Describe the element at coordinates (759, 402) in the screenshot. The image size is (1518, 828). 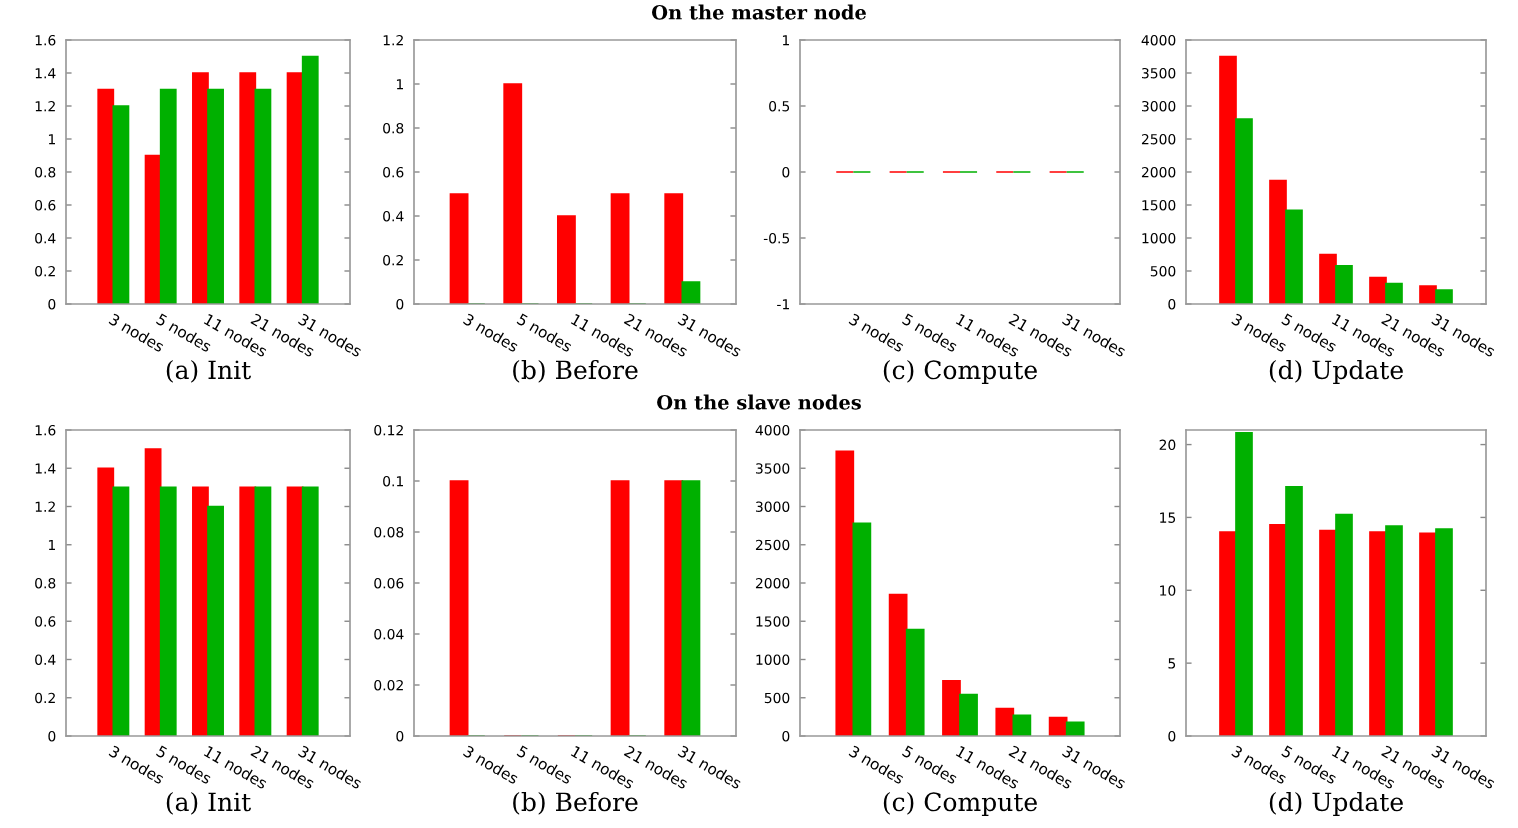
I see `text: On the slave nodes` at that location.